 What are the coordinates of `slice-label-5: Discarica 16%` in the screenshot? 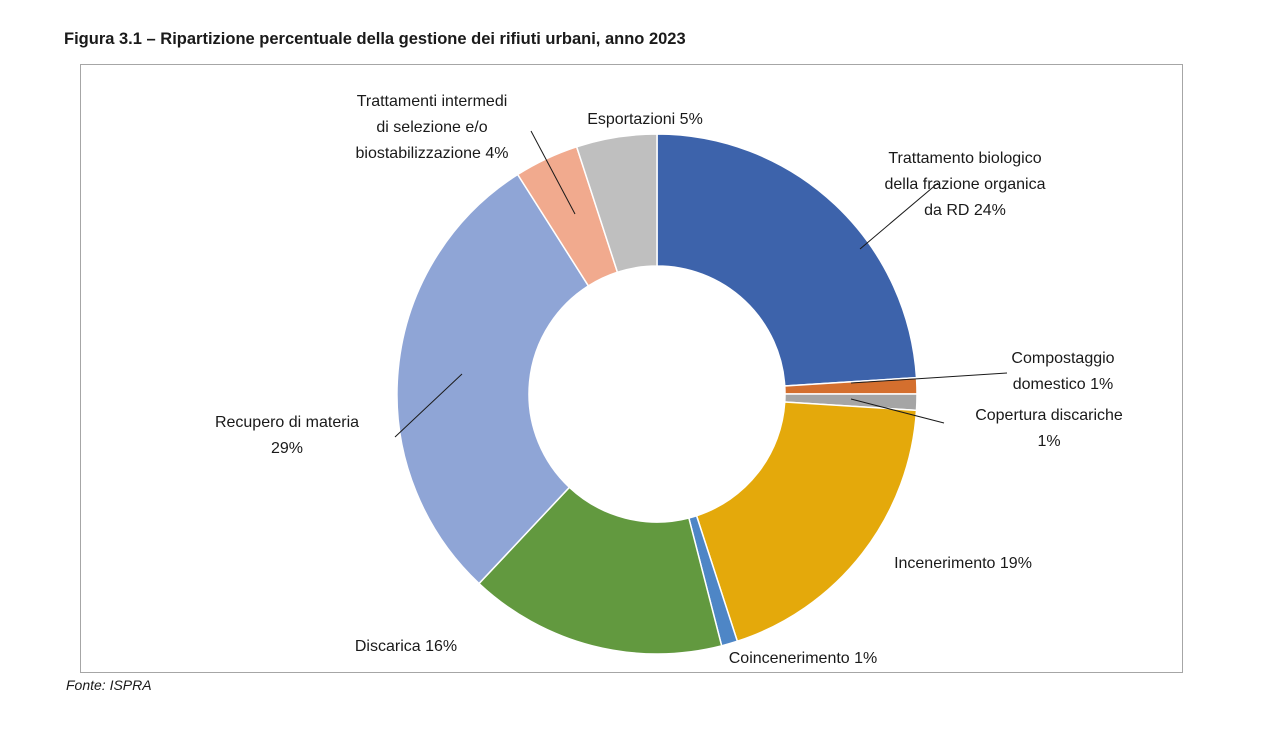 It's located at (406, 646).